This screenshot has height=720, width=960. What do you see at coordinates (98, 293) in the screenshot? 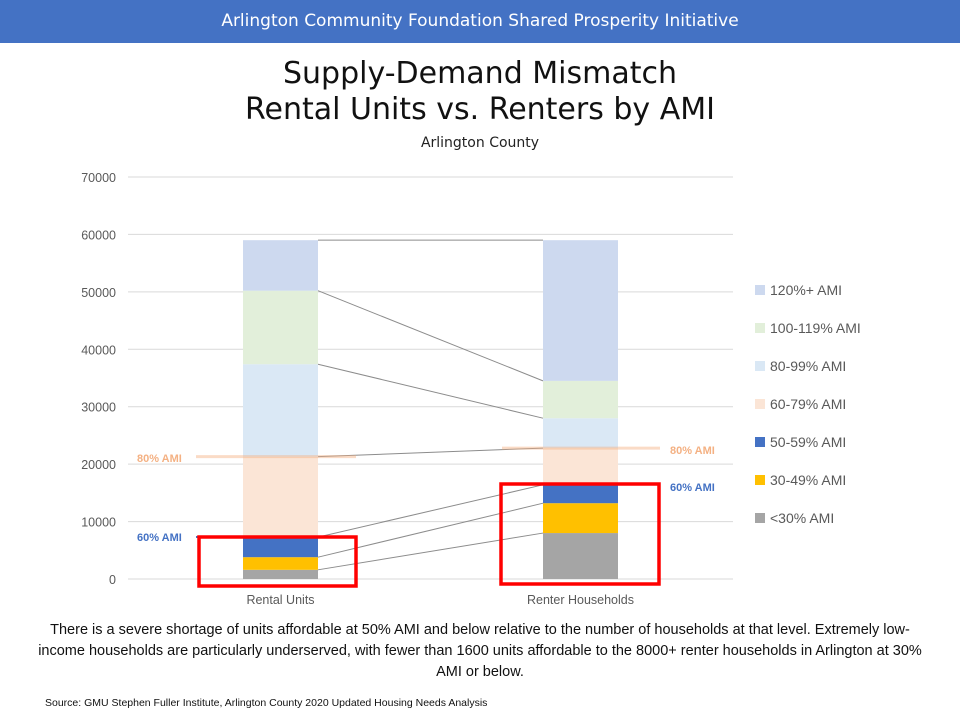
I see `y-tick-label: 50000` at bounding box center [98, 293].